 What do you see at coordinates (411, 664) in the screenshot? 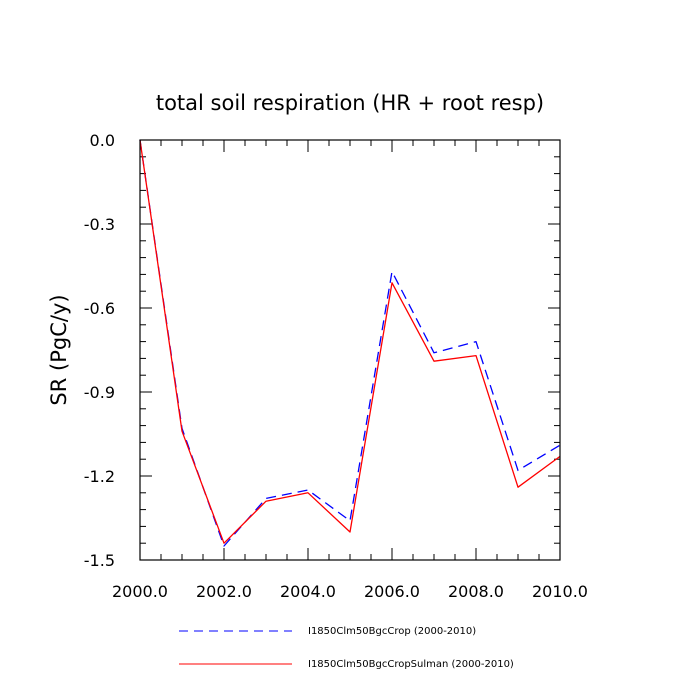
I see `legend-label-crop-sulman: I1850Clm50BgcCropSulman (2000-2010)` at bounding box center [411, 664].